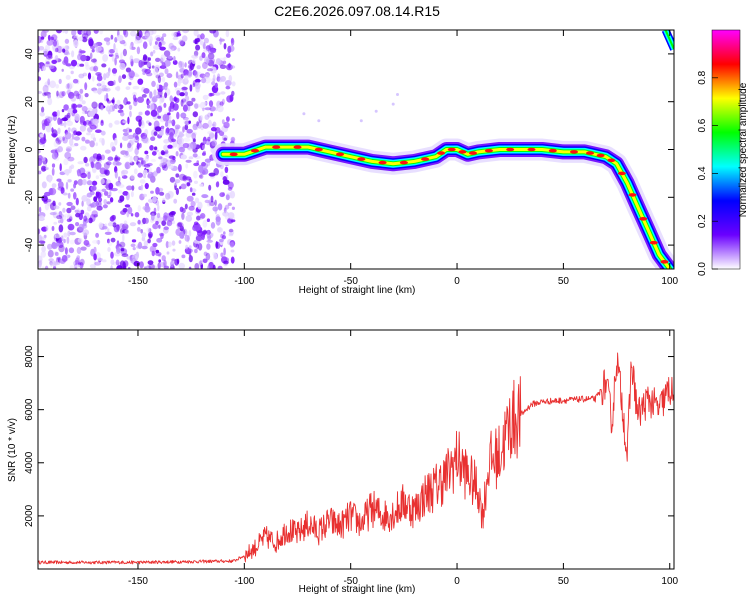  Describe the element at coordinates (12, 150) in the screenshot. I see `spectrogram-y-label: Frequency (Hz)` at that location.